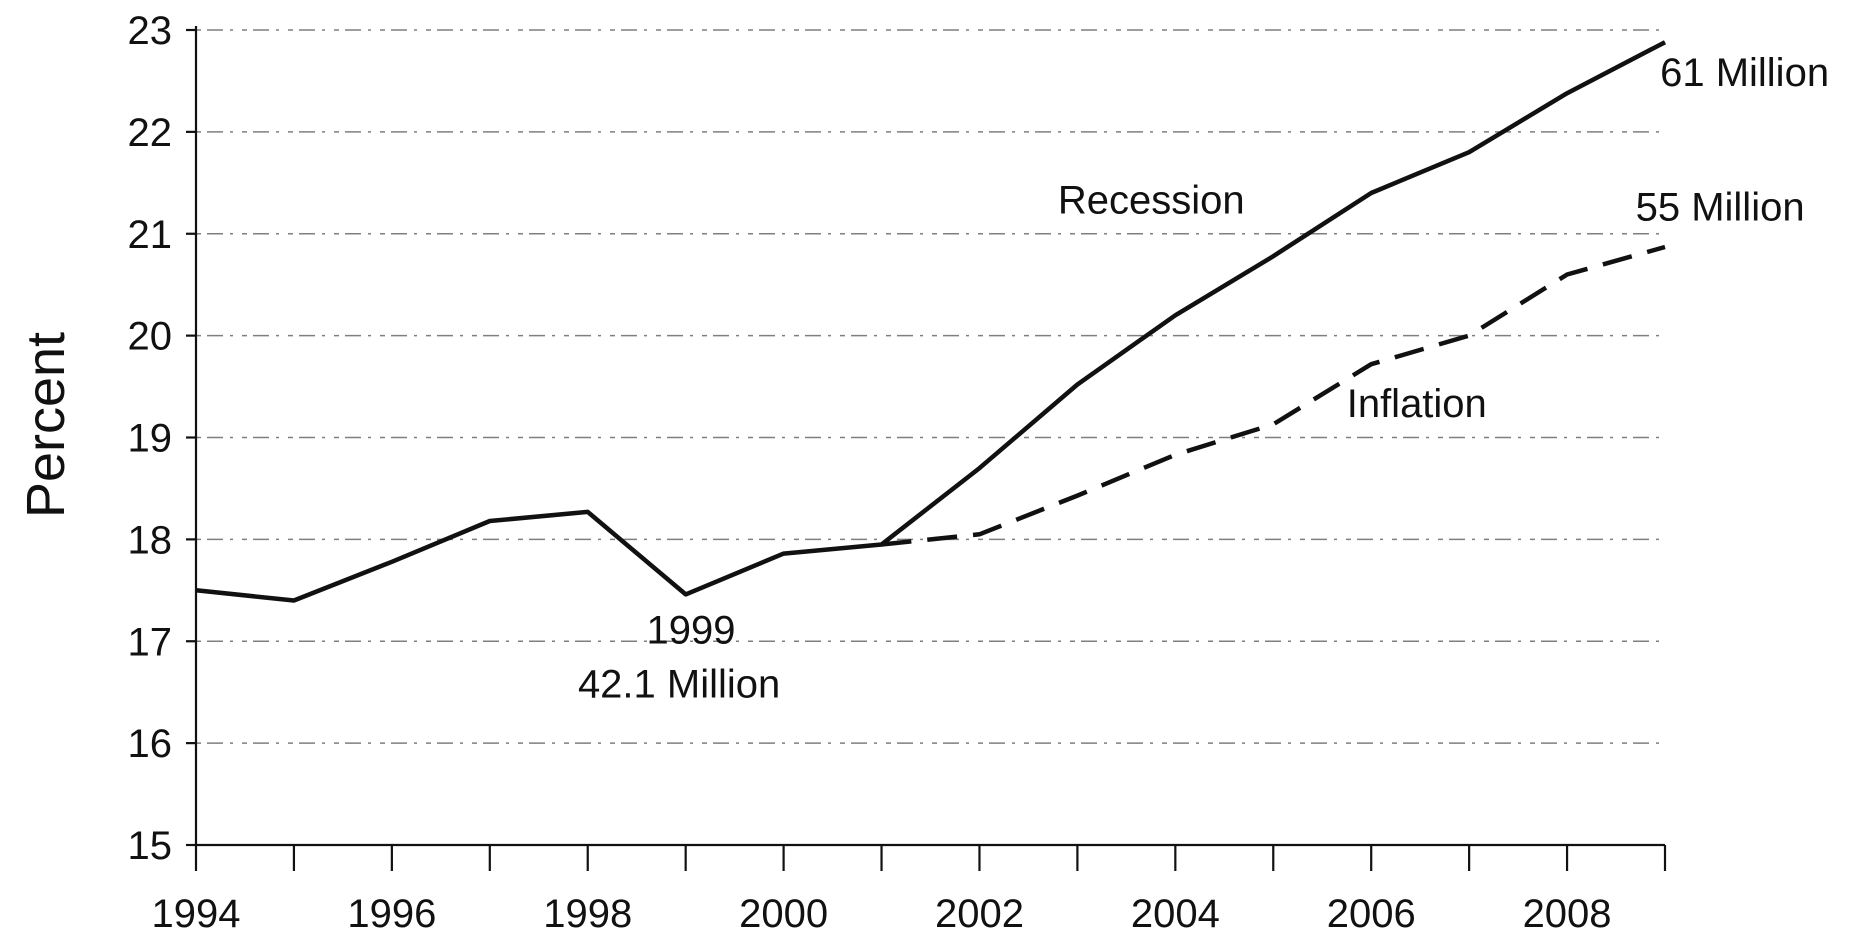 The width and height of the screenshot is (1863, 939). What do you see at coordinates (1744, 73) in the screenshot?
I see `annotation-61m: 61 Million` at bounding box center [1744, 73].